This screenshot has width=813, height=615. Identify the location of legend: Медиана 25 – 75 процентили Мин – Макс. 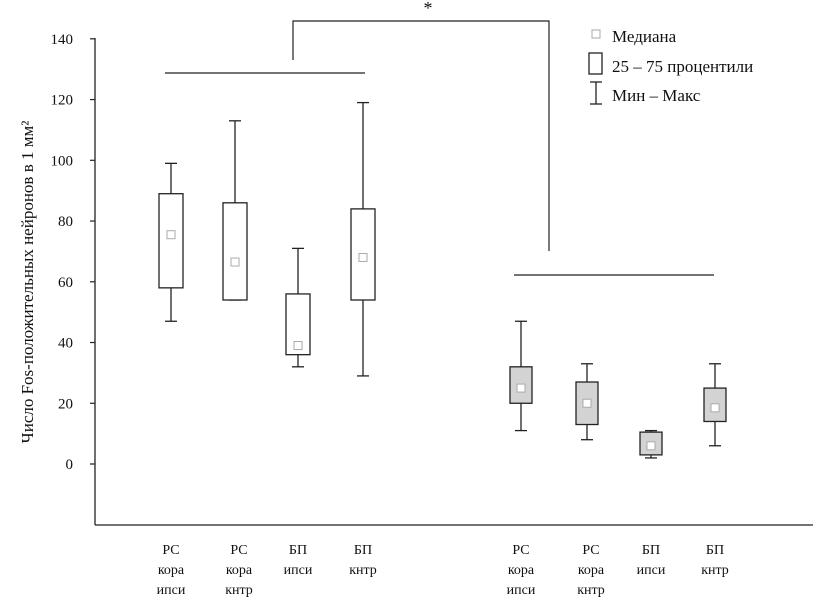
(670, 66).